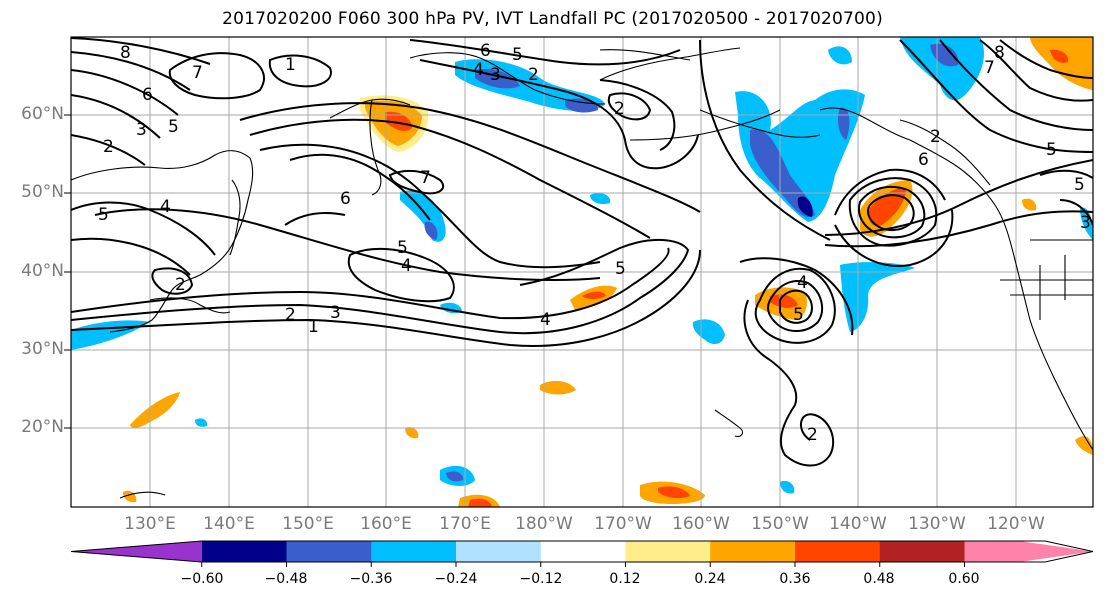 The width and height of the screenshot is (1105, 601). What do you see at coordinates (701, 524) in the screenshot?
I see `lon-label-160w: 160°W` at bounding box center [701, 524].